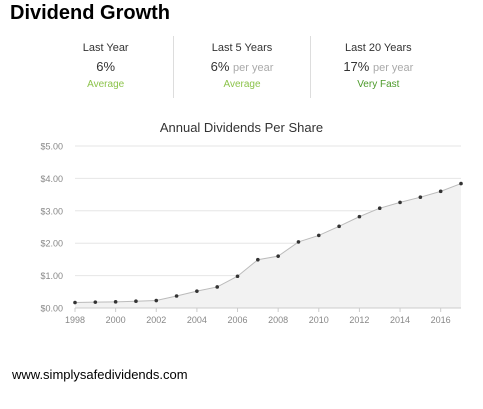 The height and width of the screenshot is (409, 483). I want to click on x-tick-label: 2014, so click(400, 320).